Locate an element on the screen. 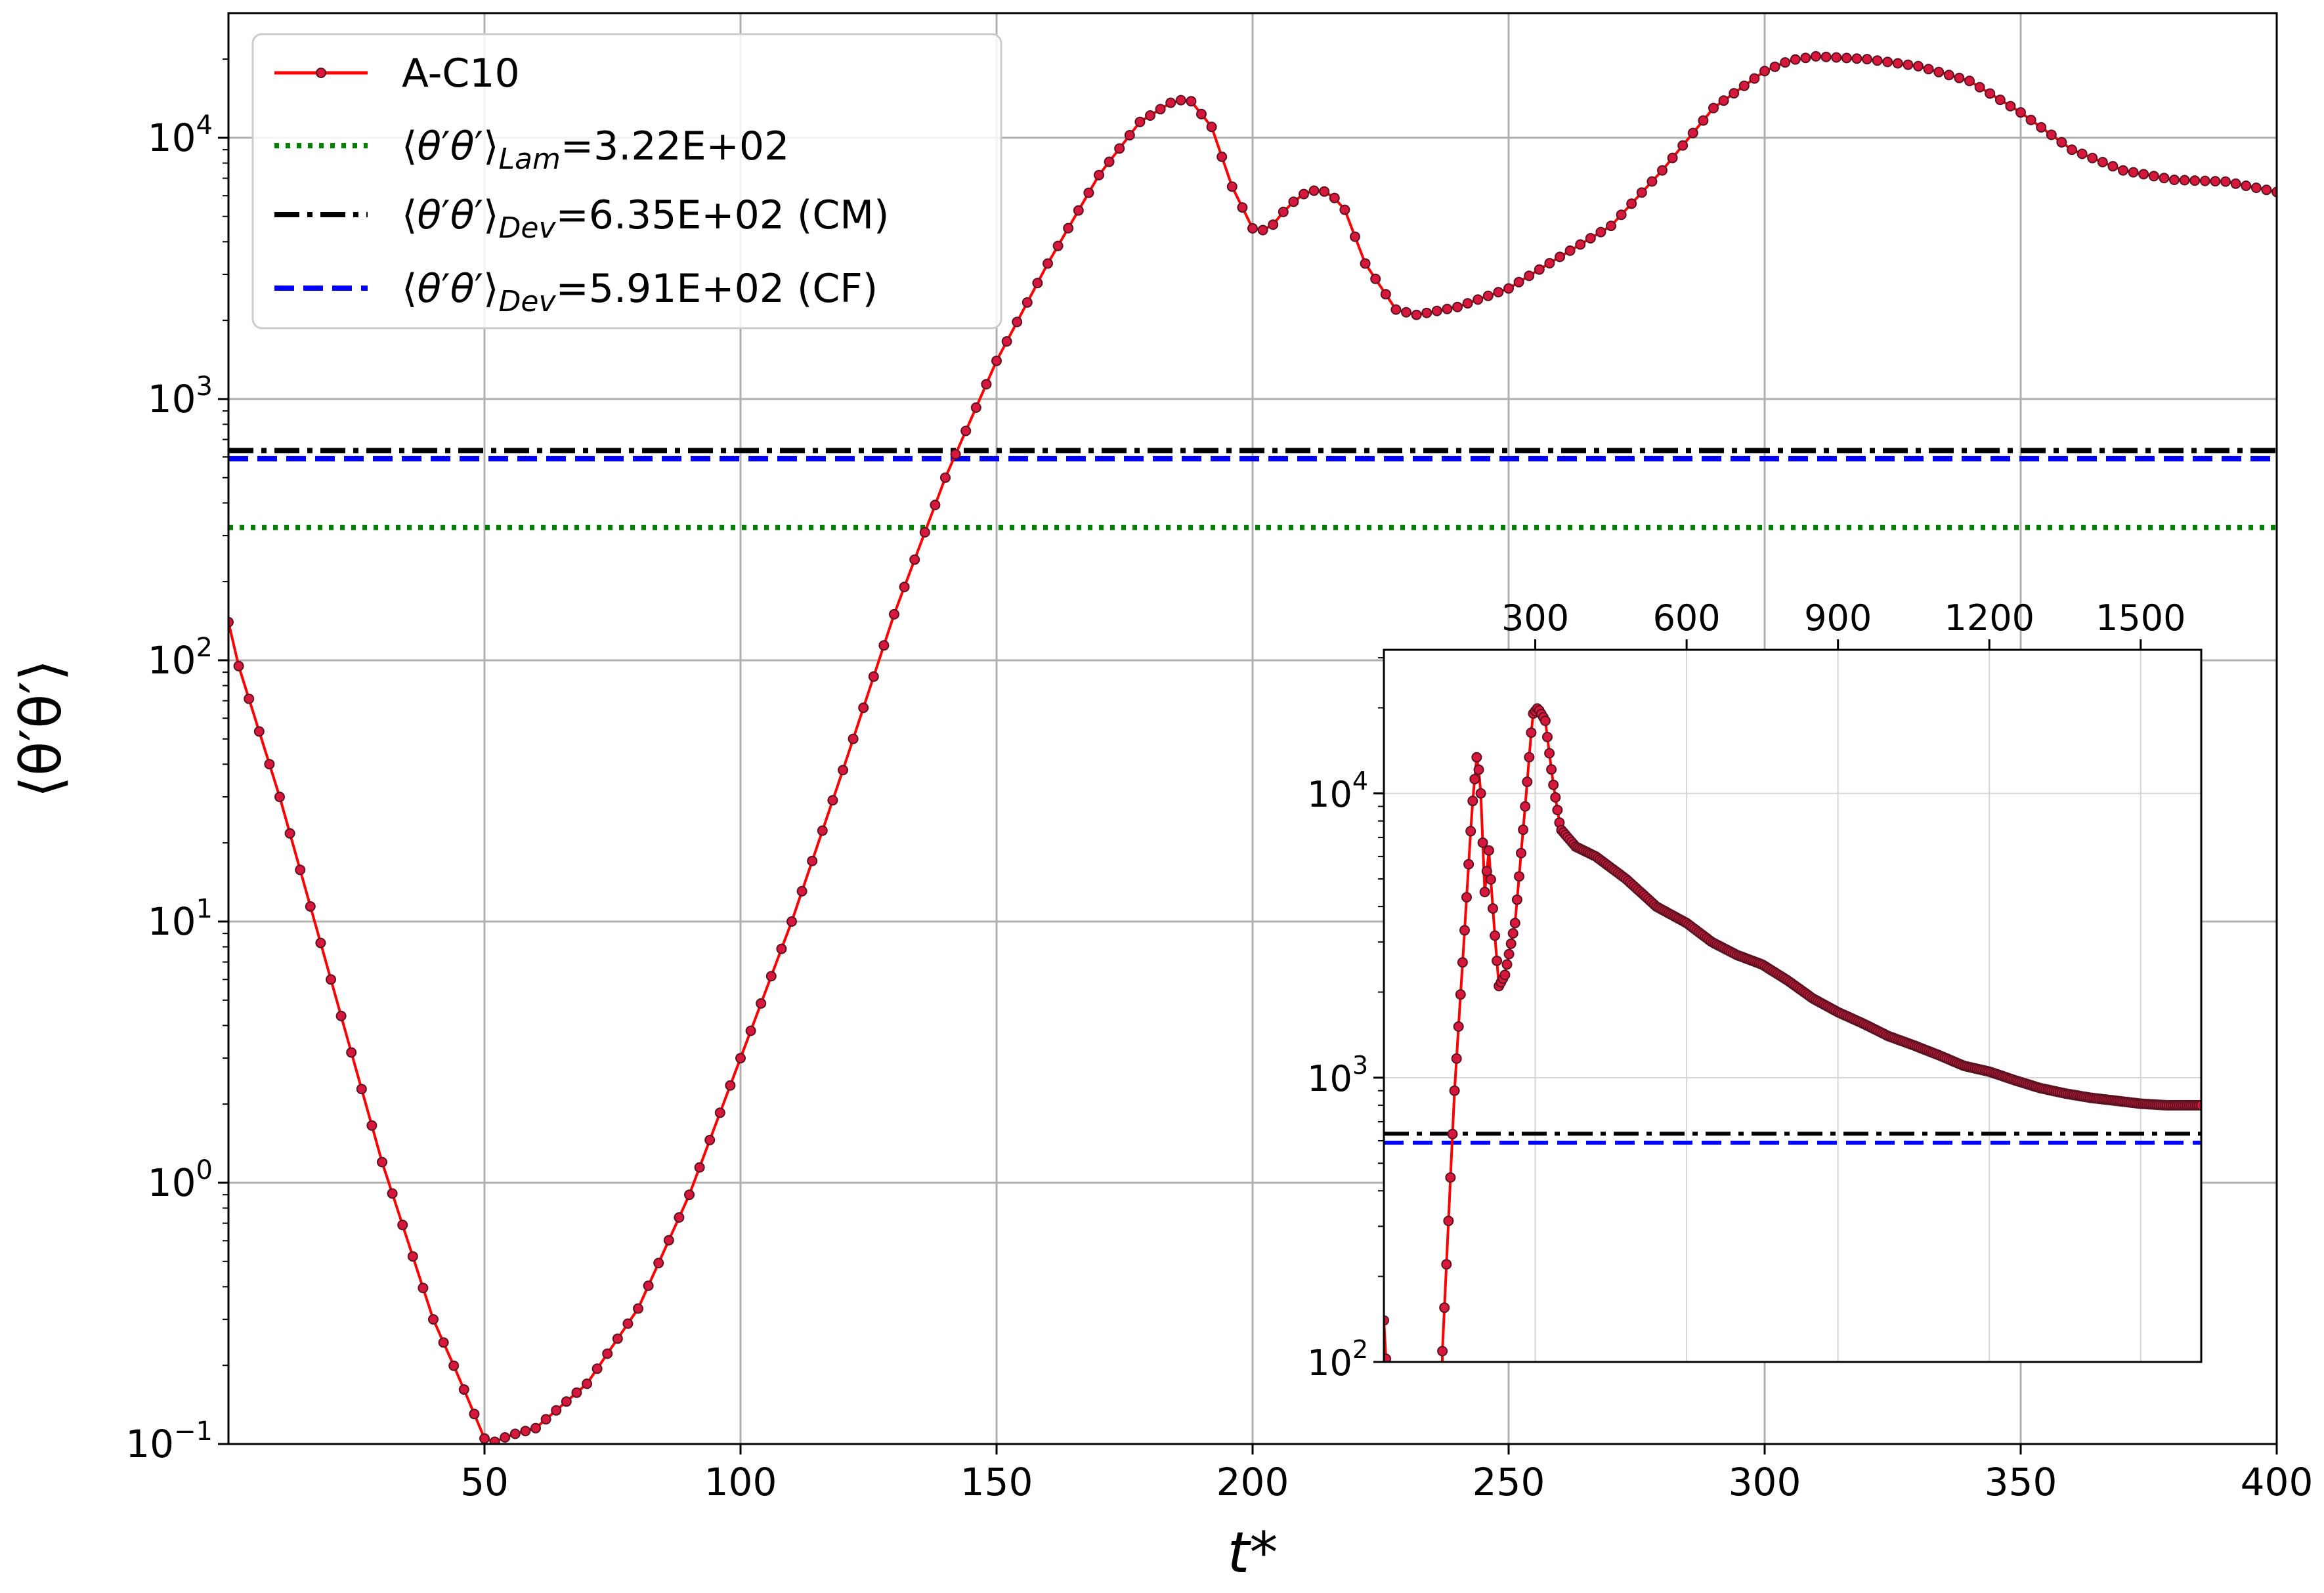  legend-item-lam: ⟨θ′θ′⟩Lam=3.22E+02 is located at coordinates (531, 149).